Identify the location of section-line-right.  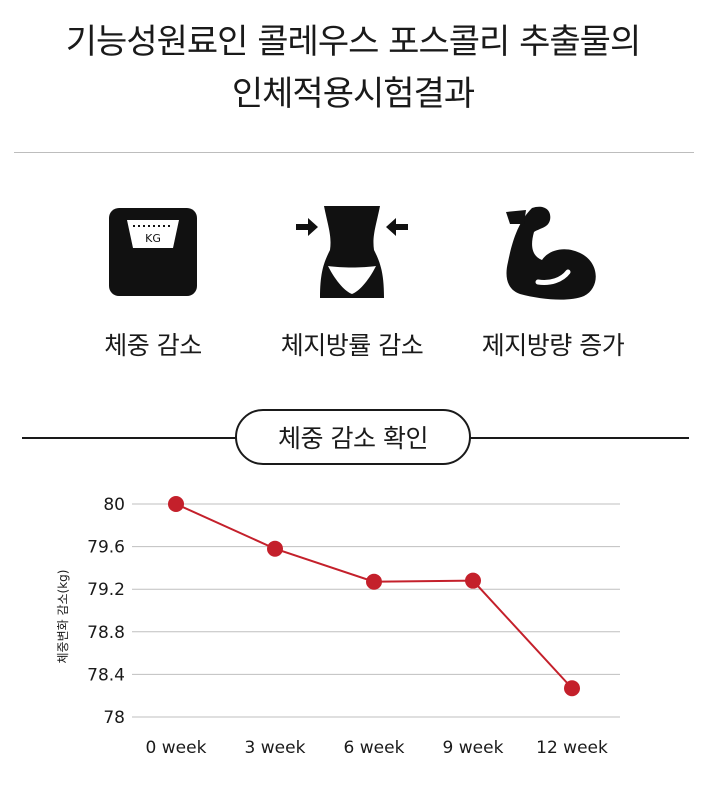
(579, 438).